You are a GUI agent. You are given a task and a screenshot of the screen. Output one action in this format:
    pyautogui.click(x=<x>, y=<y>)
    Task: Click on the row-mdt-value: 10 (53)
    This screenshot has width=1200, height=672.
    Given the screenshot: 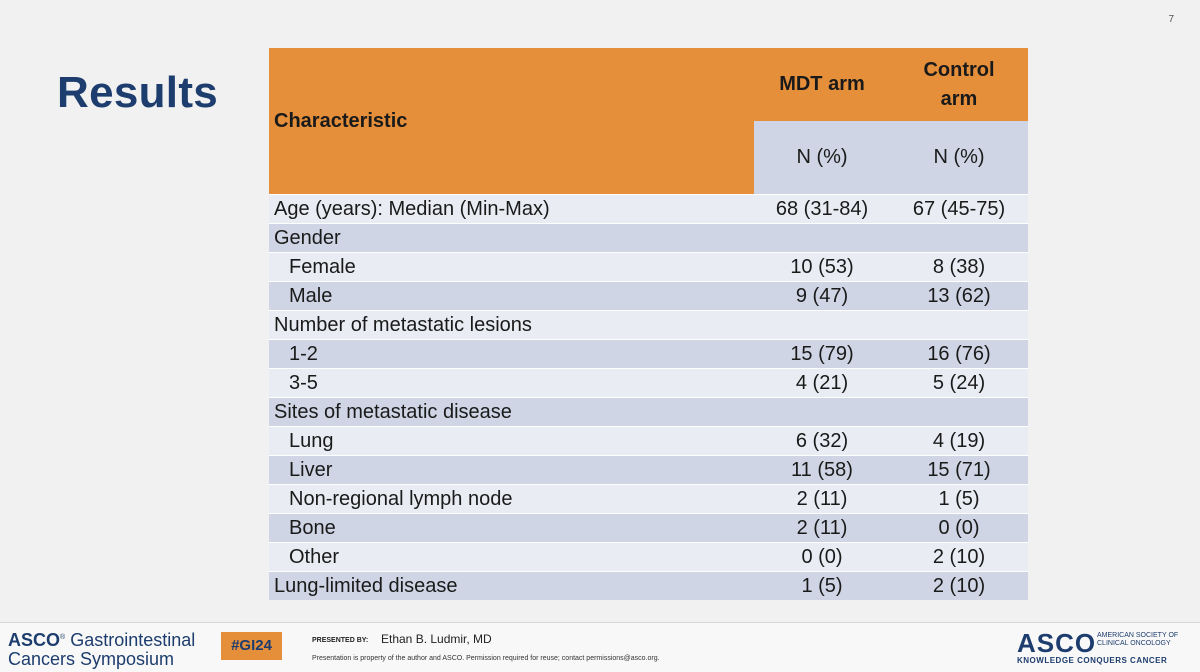 What is the action you would take?
    pyautogui.click(x=822, y=267)
    